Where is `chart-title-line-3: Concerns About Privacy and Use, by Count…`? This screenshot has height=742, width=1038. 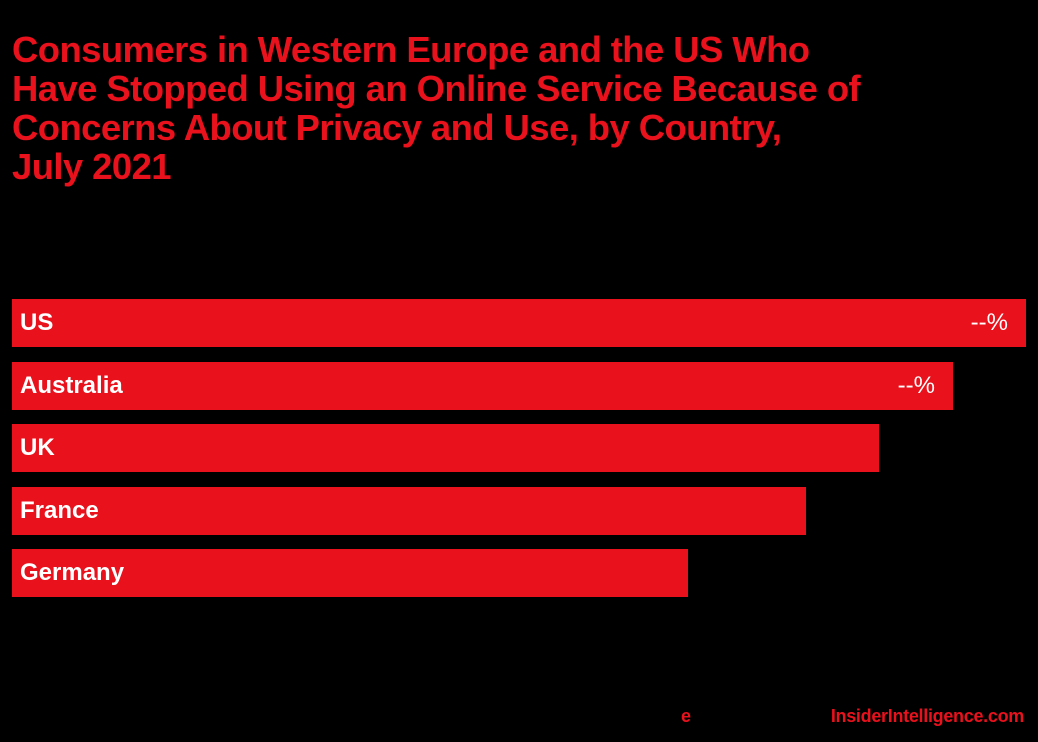
chart-title-line-3: Concerns About Privacy and Use, by Count… is located at coordinates (397, 127).